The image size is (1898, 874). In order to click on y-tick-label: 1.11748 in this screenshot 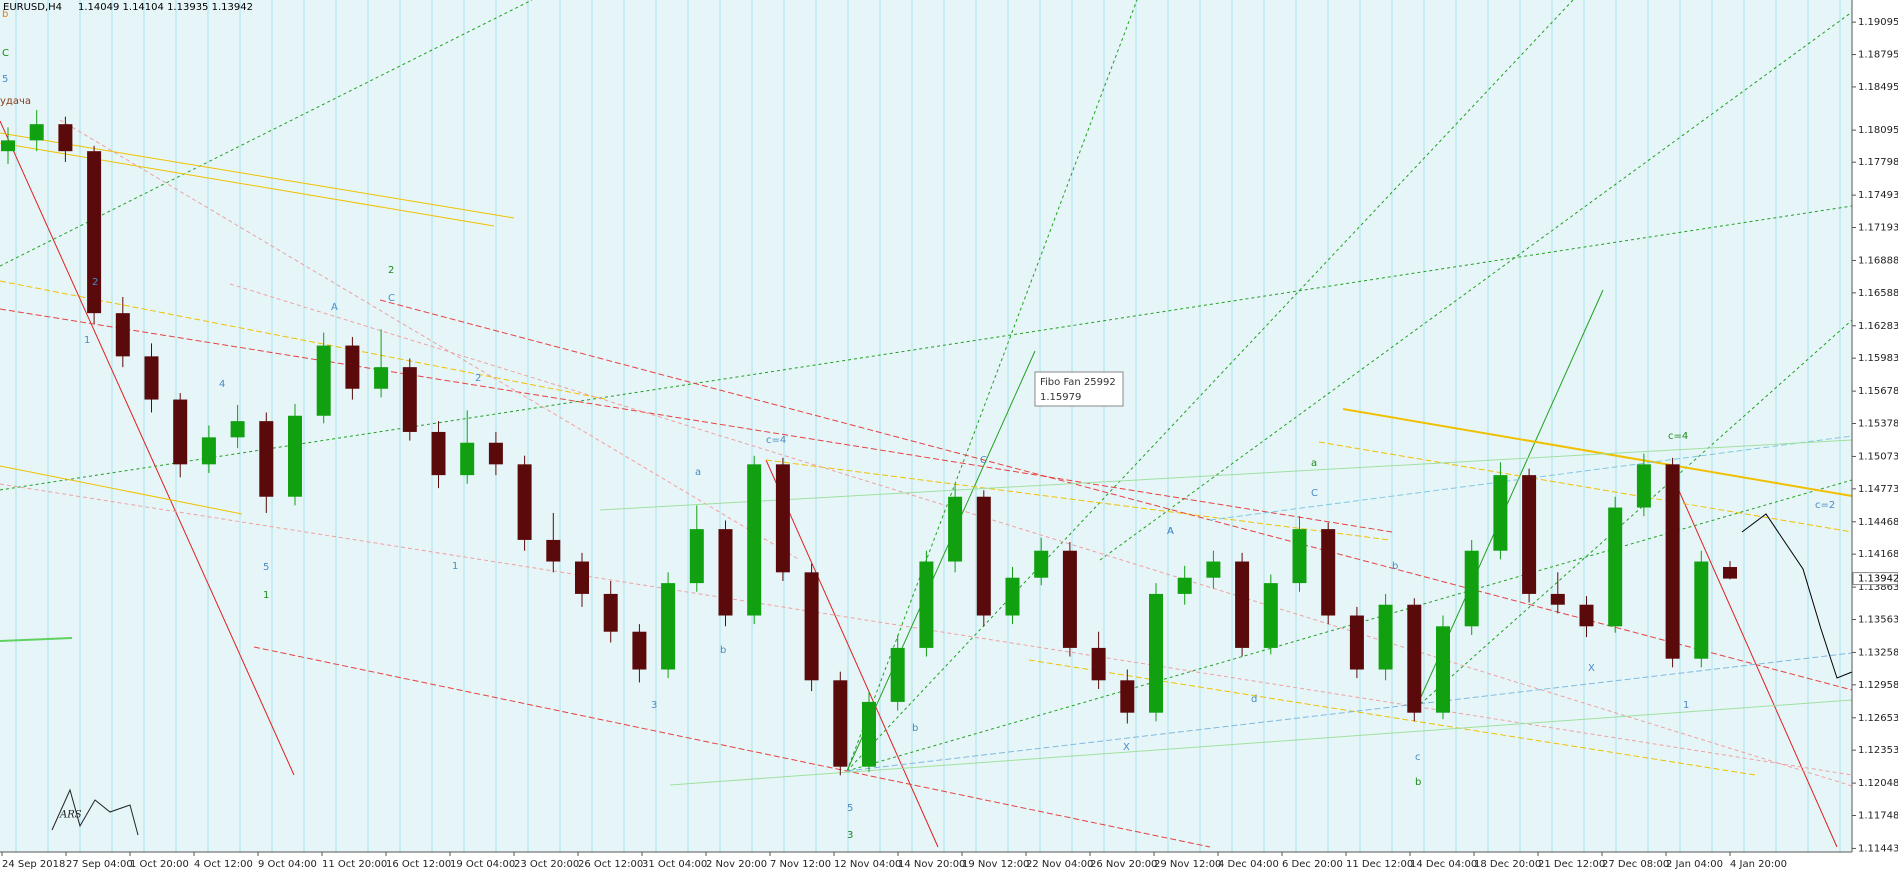, I will do `click(1878, 816)`.